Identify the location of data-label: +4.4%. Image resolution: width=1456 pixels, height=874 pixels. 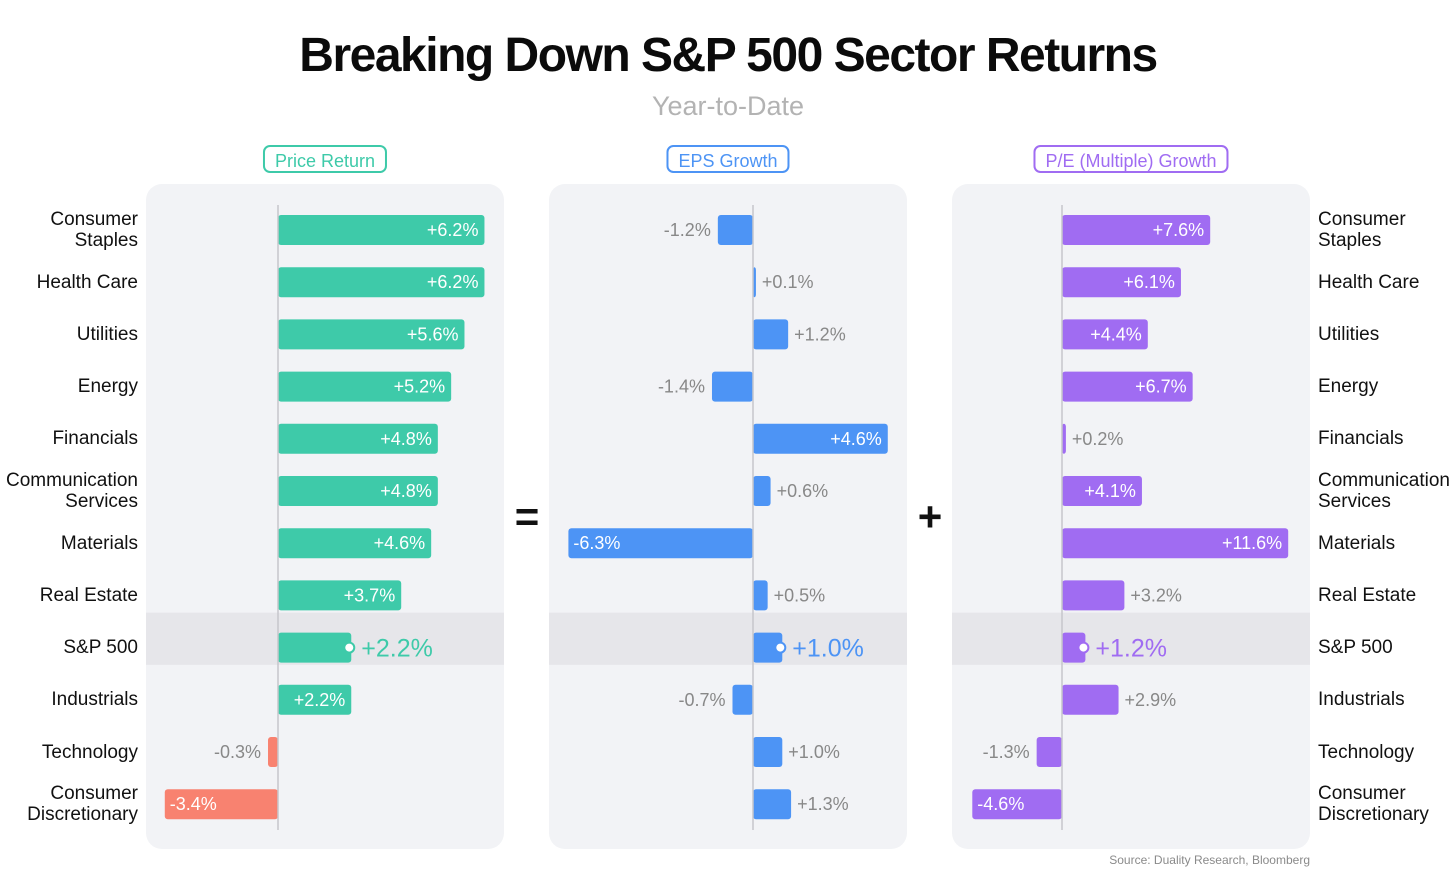
(1116, 334).